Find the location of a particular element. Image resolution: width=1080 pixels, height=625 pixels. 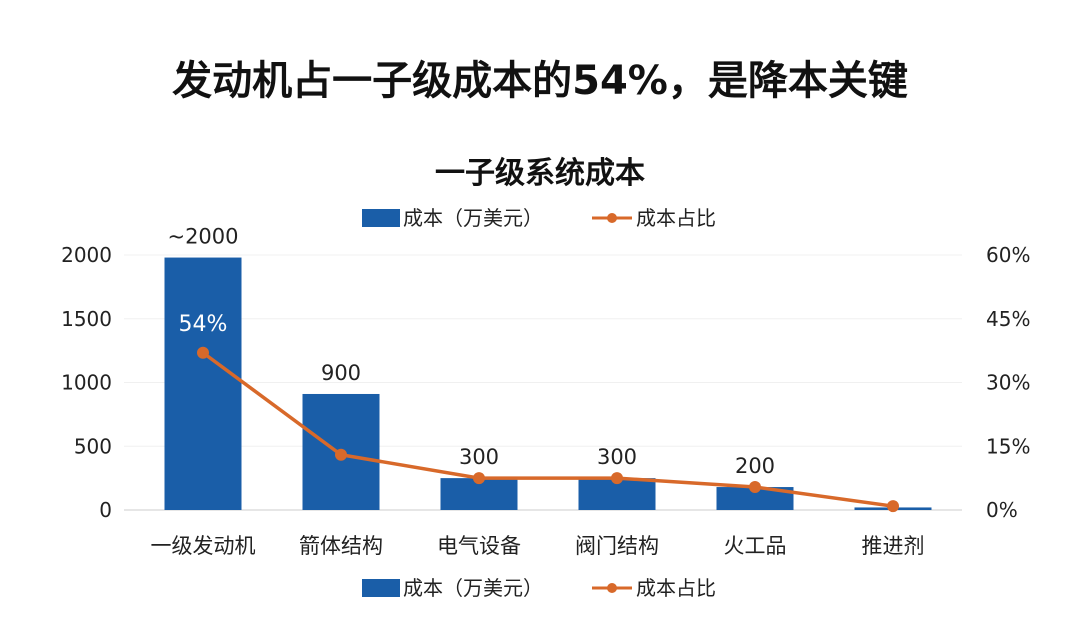

left-tick-label: 1000 is located at coordinates (86, 383).